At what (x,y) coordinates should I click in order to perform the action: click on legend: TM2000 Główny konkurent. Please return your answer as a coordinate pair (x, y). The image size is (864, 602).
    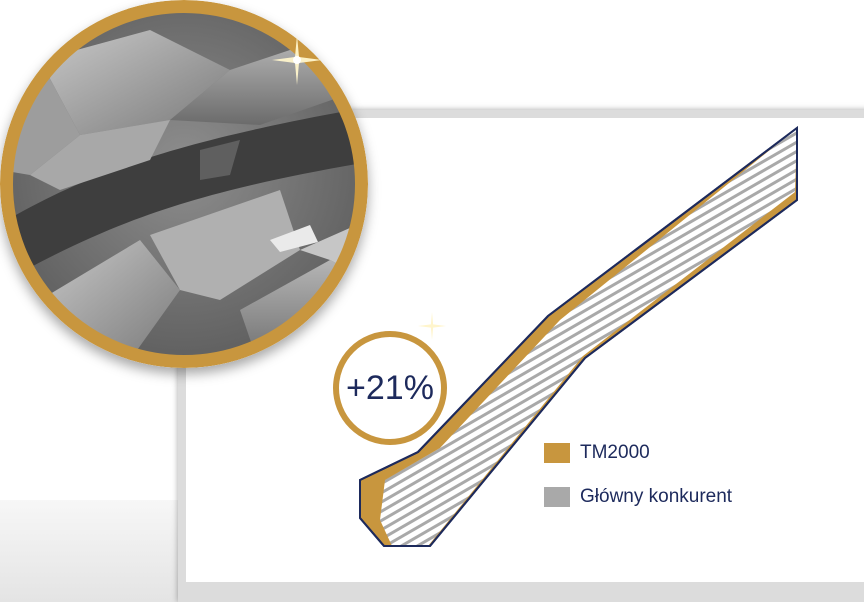
    Looking at the image, I should click on (638, 480).